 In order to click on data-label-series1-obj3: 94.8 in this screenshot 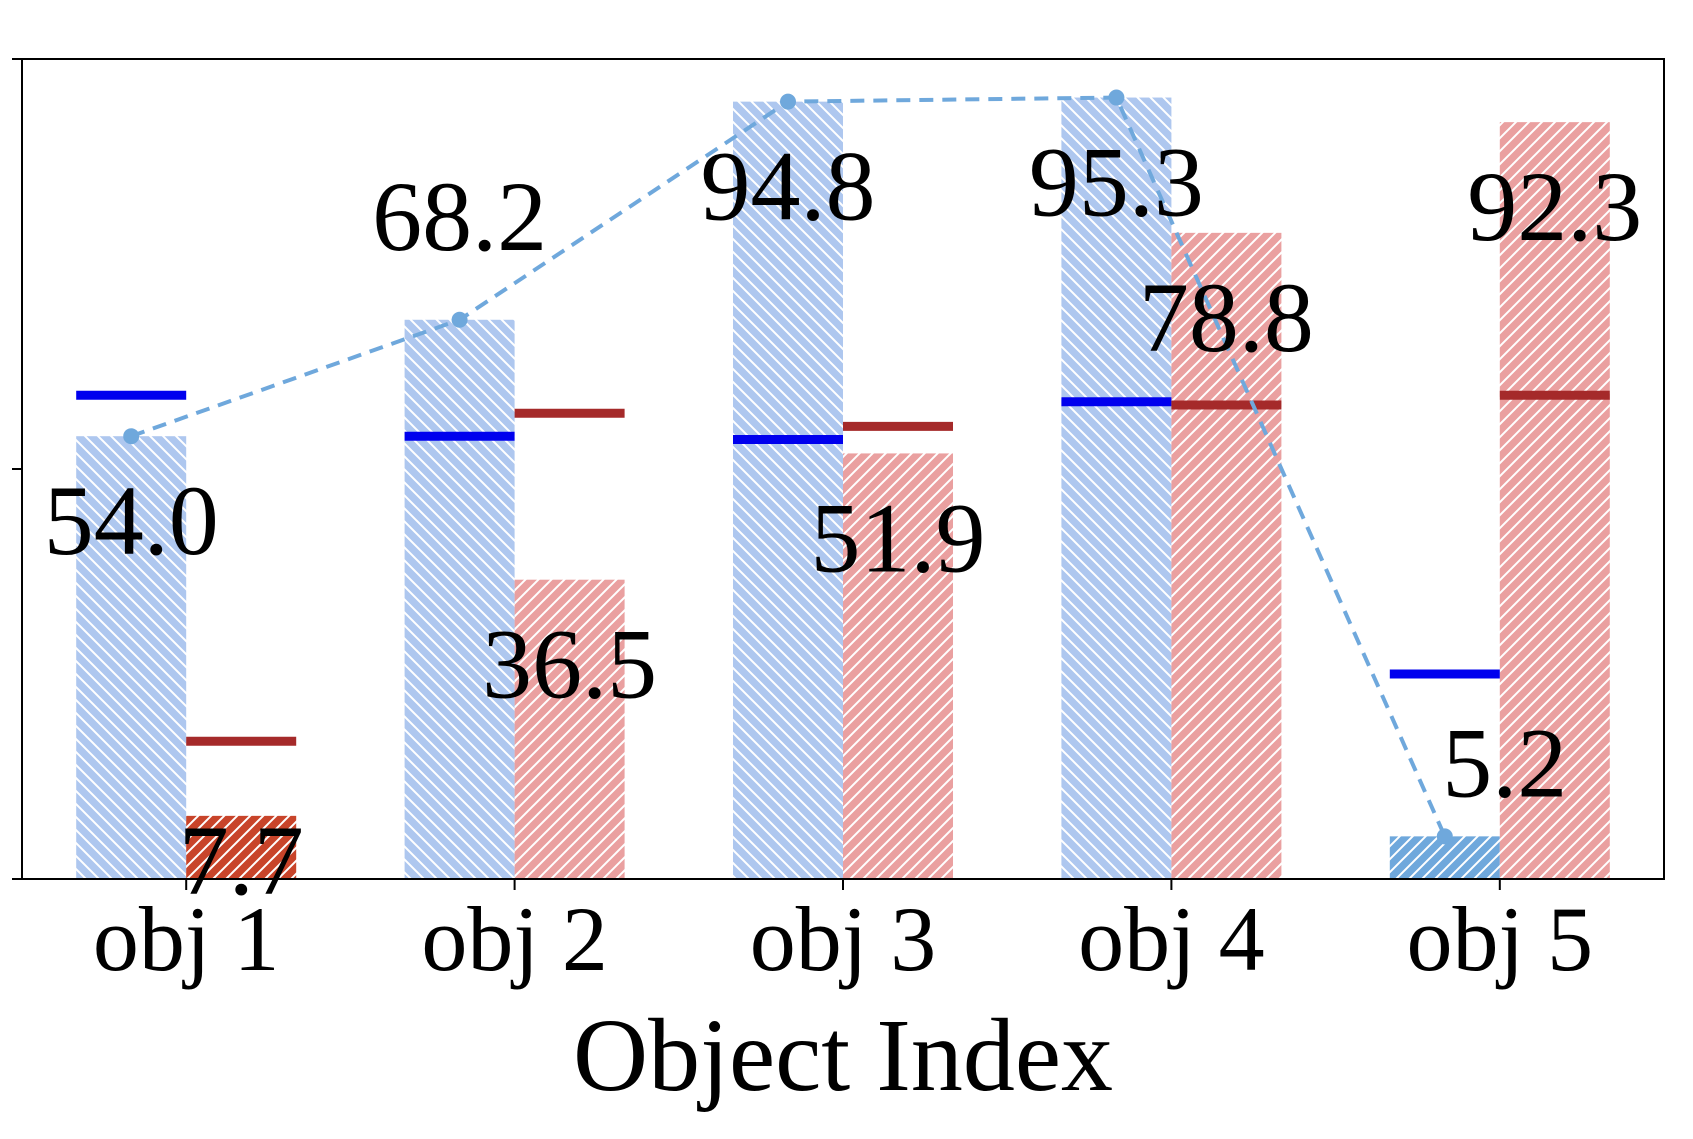, I will do `click(788, 186)`.